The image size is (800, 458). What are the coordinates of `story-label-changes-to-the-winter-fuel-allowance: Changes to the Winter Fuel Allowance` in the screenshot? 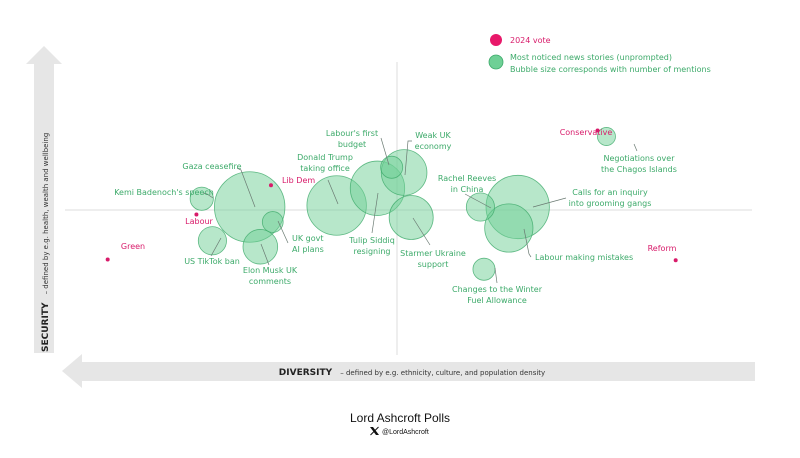 It's located at (497, 295).